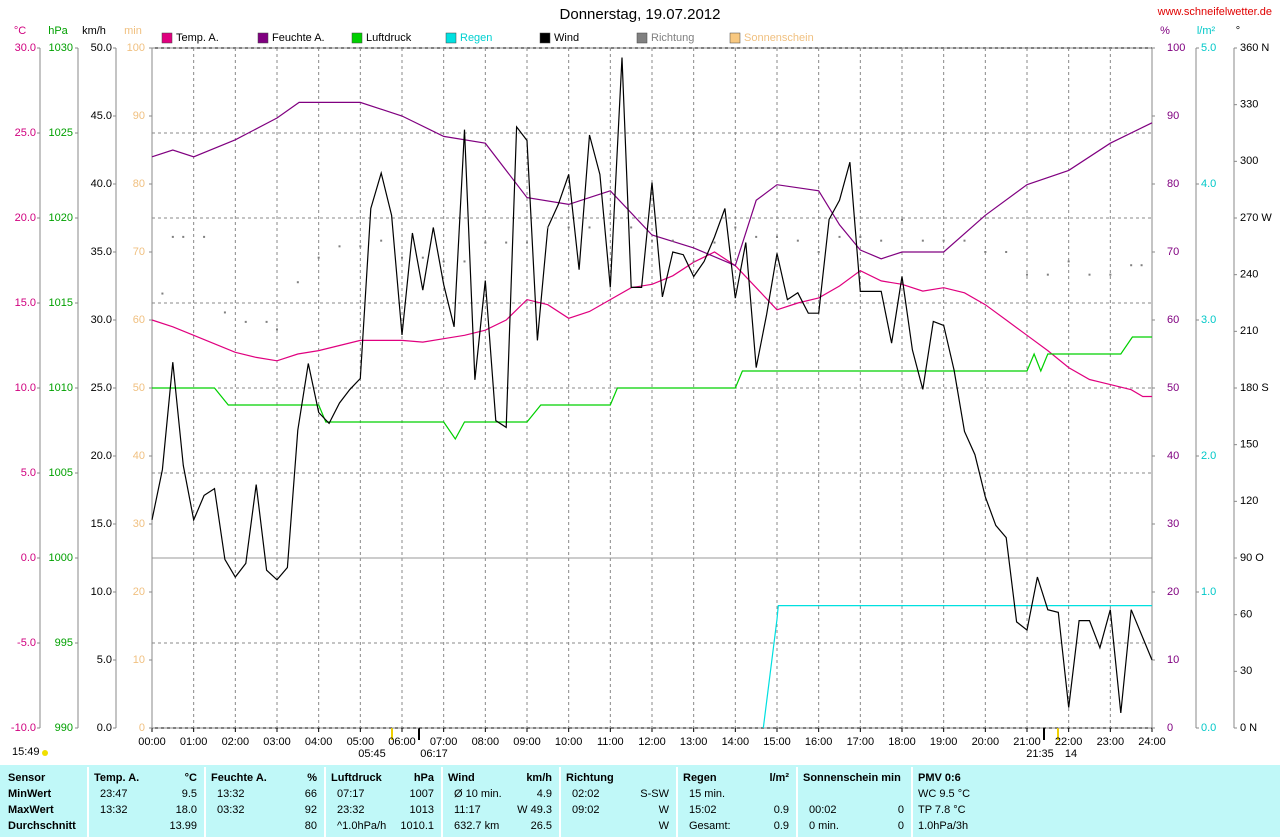  Describe the element at coordinates (319, 742) in the screenshot. I see `x-tick-label: 04:00` at that location.